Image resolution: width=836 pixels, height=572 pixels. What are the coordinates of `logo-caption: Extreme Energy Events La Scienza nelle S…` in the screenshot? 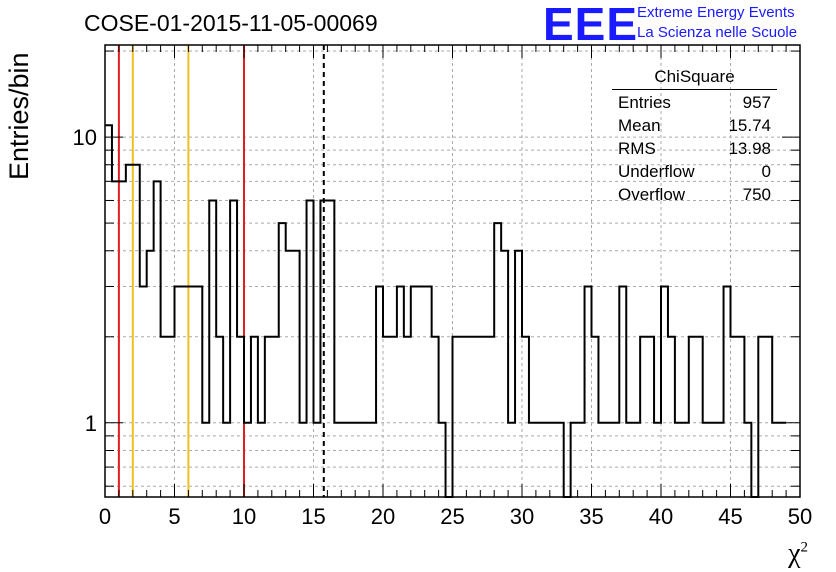 It's located at (717, 23).